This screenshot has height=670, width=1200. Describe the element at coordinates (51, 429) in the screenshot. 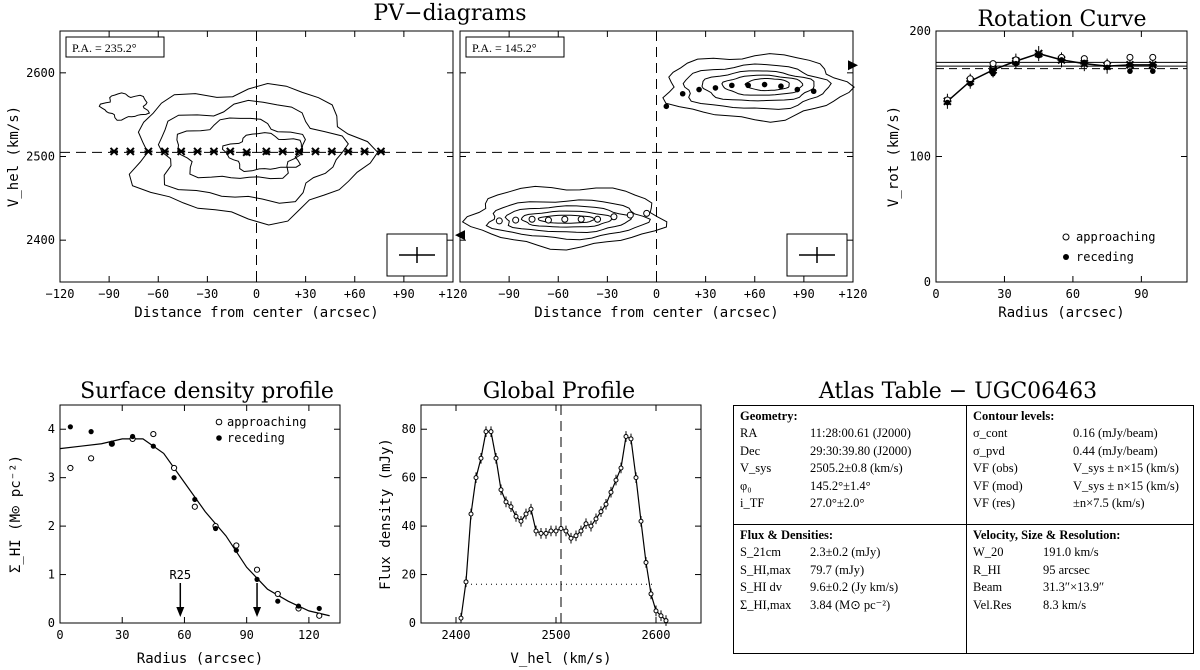

I see `y-tick-label: 4` at that location.